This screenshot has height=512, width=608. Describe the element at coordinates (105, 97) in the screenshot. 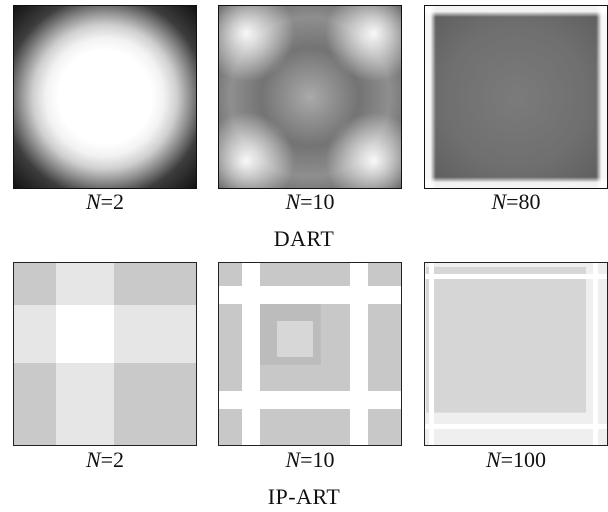

I see `dart-panel-n2` at that location.